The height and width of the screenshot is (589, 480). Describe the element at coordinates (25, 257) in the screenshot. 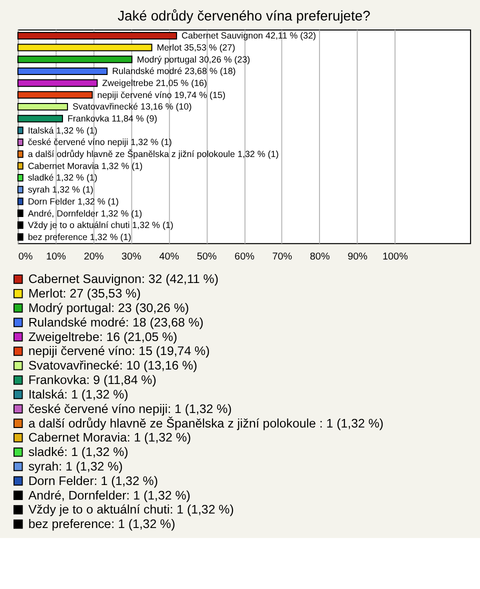

I see `x-tick-label: 0%` at that location.